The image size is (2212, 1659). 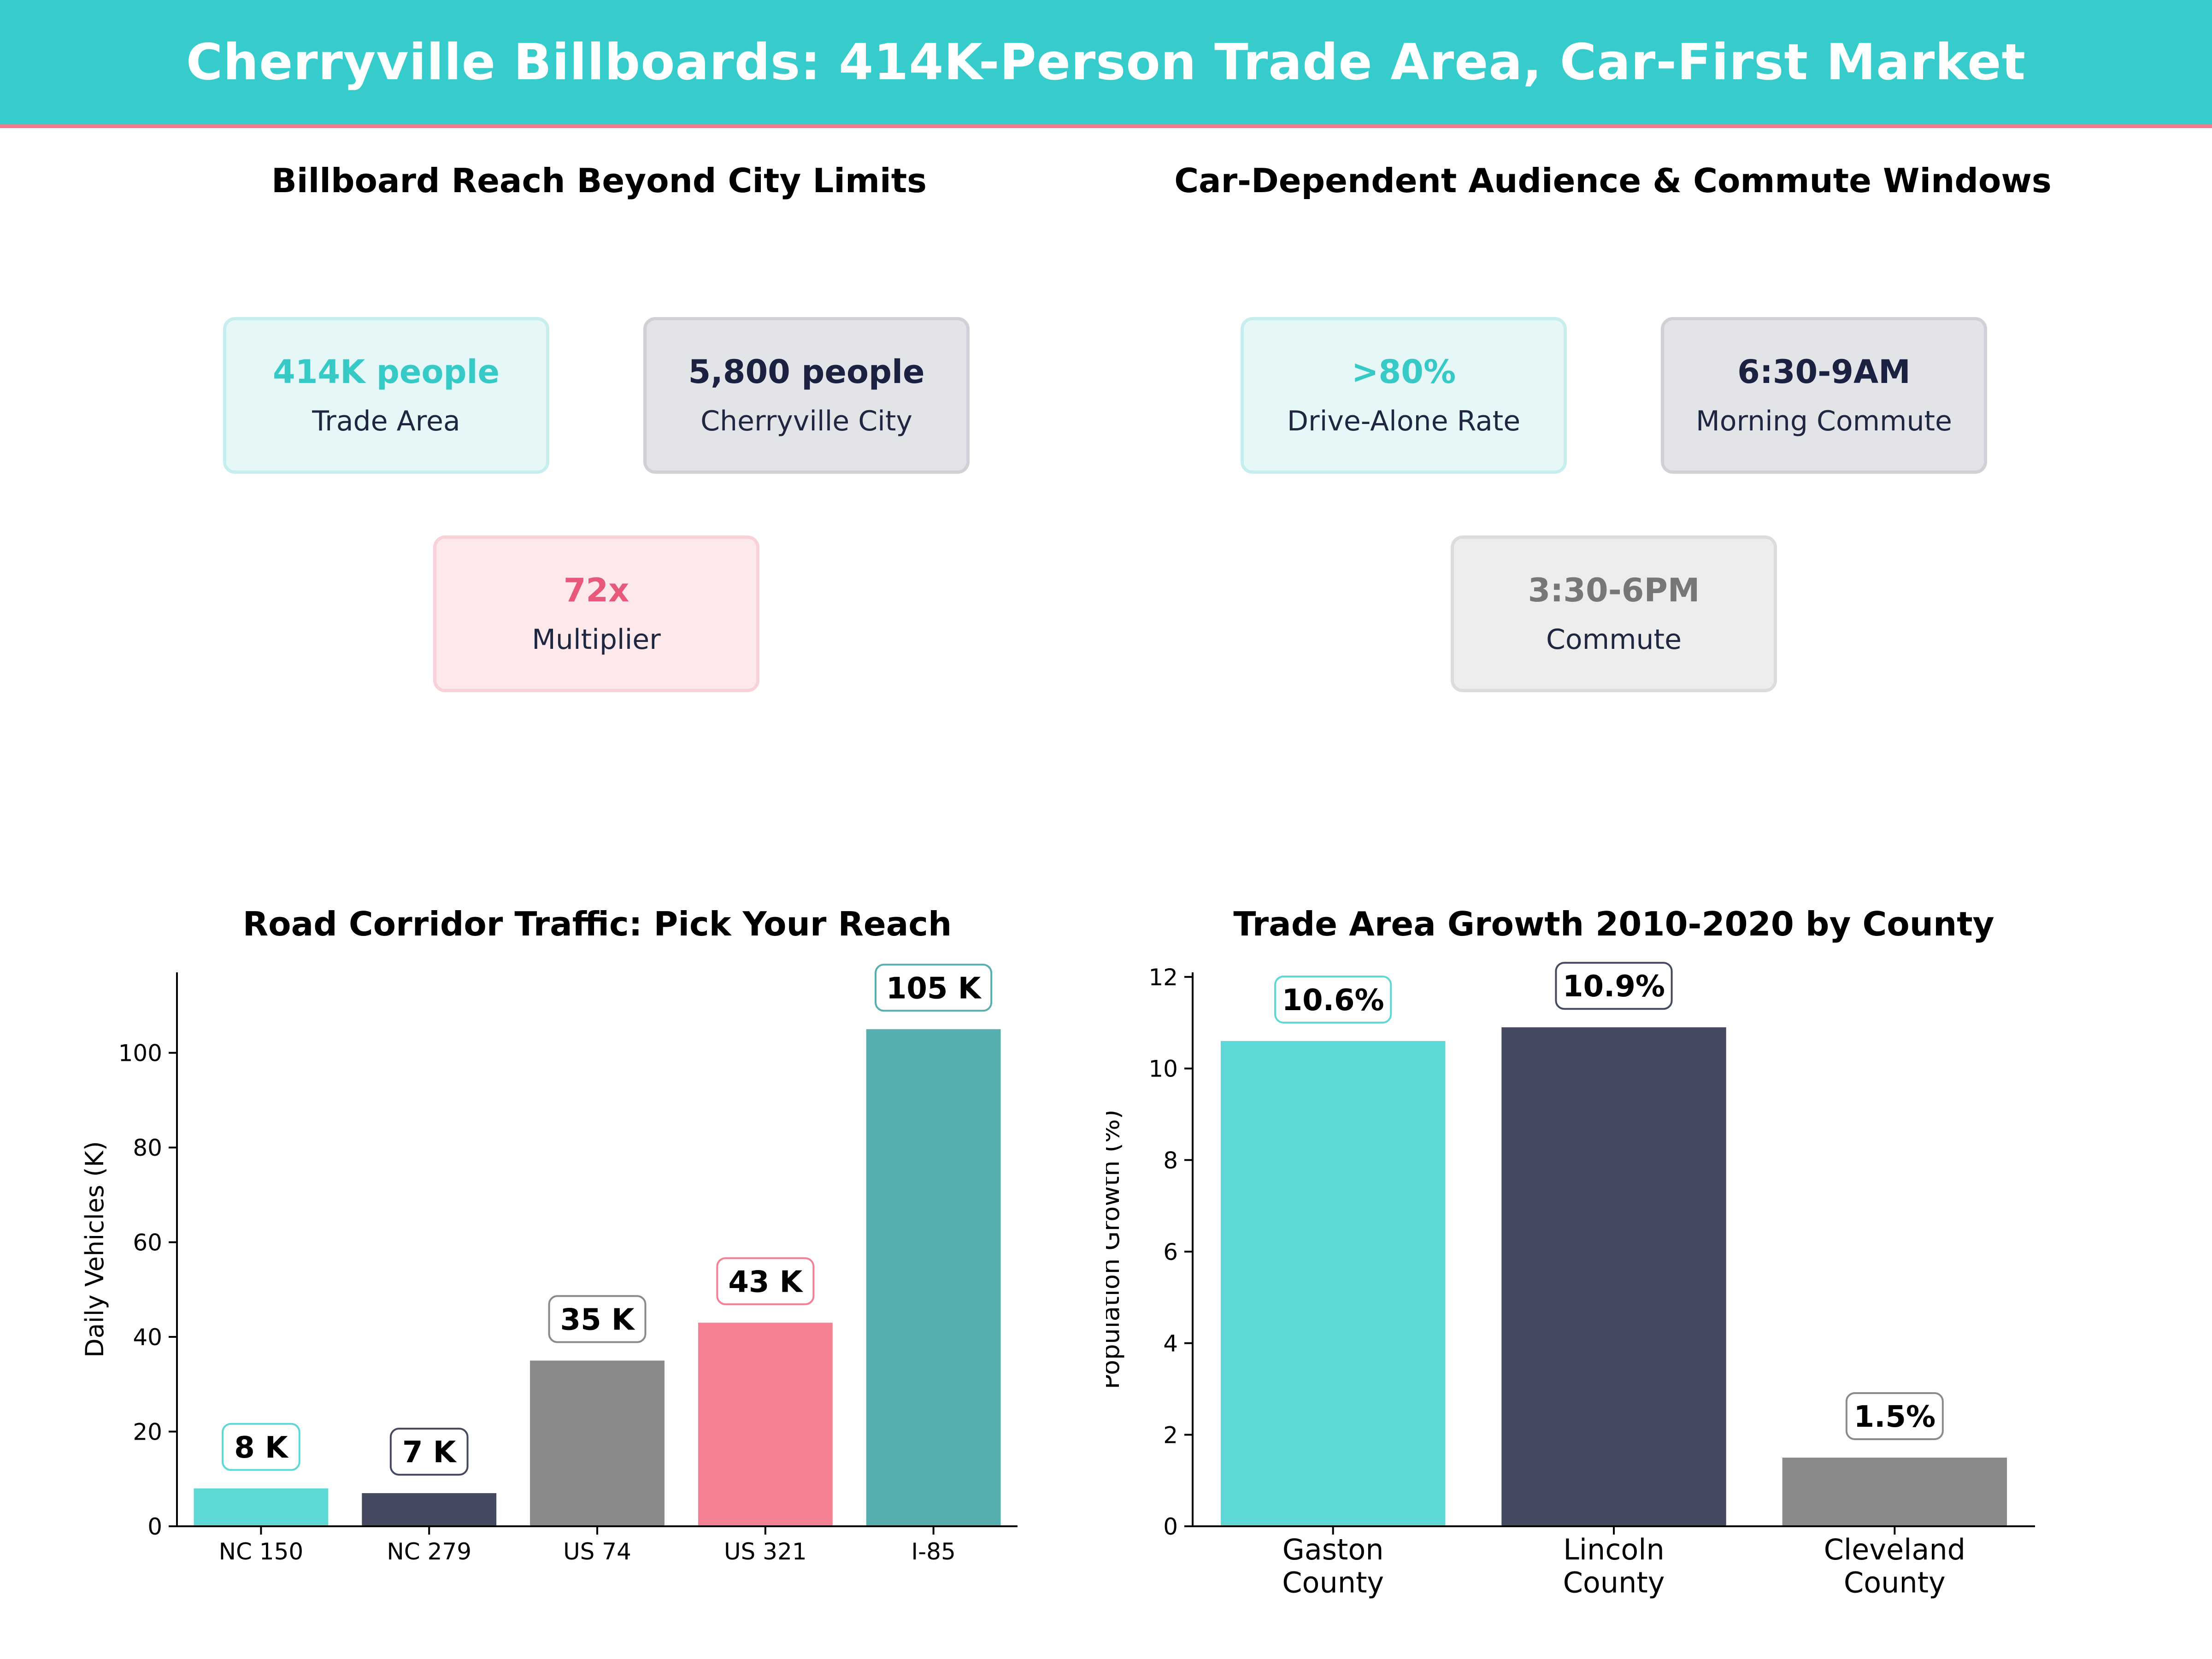 What do you see at coordinates (806, 395) in the screenshot?
I see `city-population-card: 5,800 people Cherryville City` at bounding box center [806, 395].